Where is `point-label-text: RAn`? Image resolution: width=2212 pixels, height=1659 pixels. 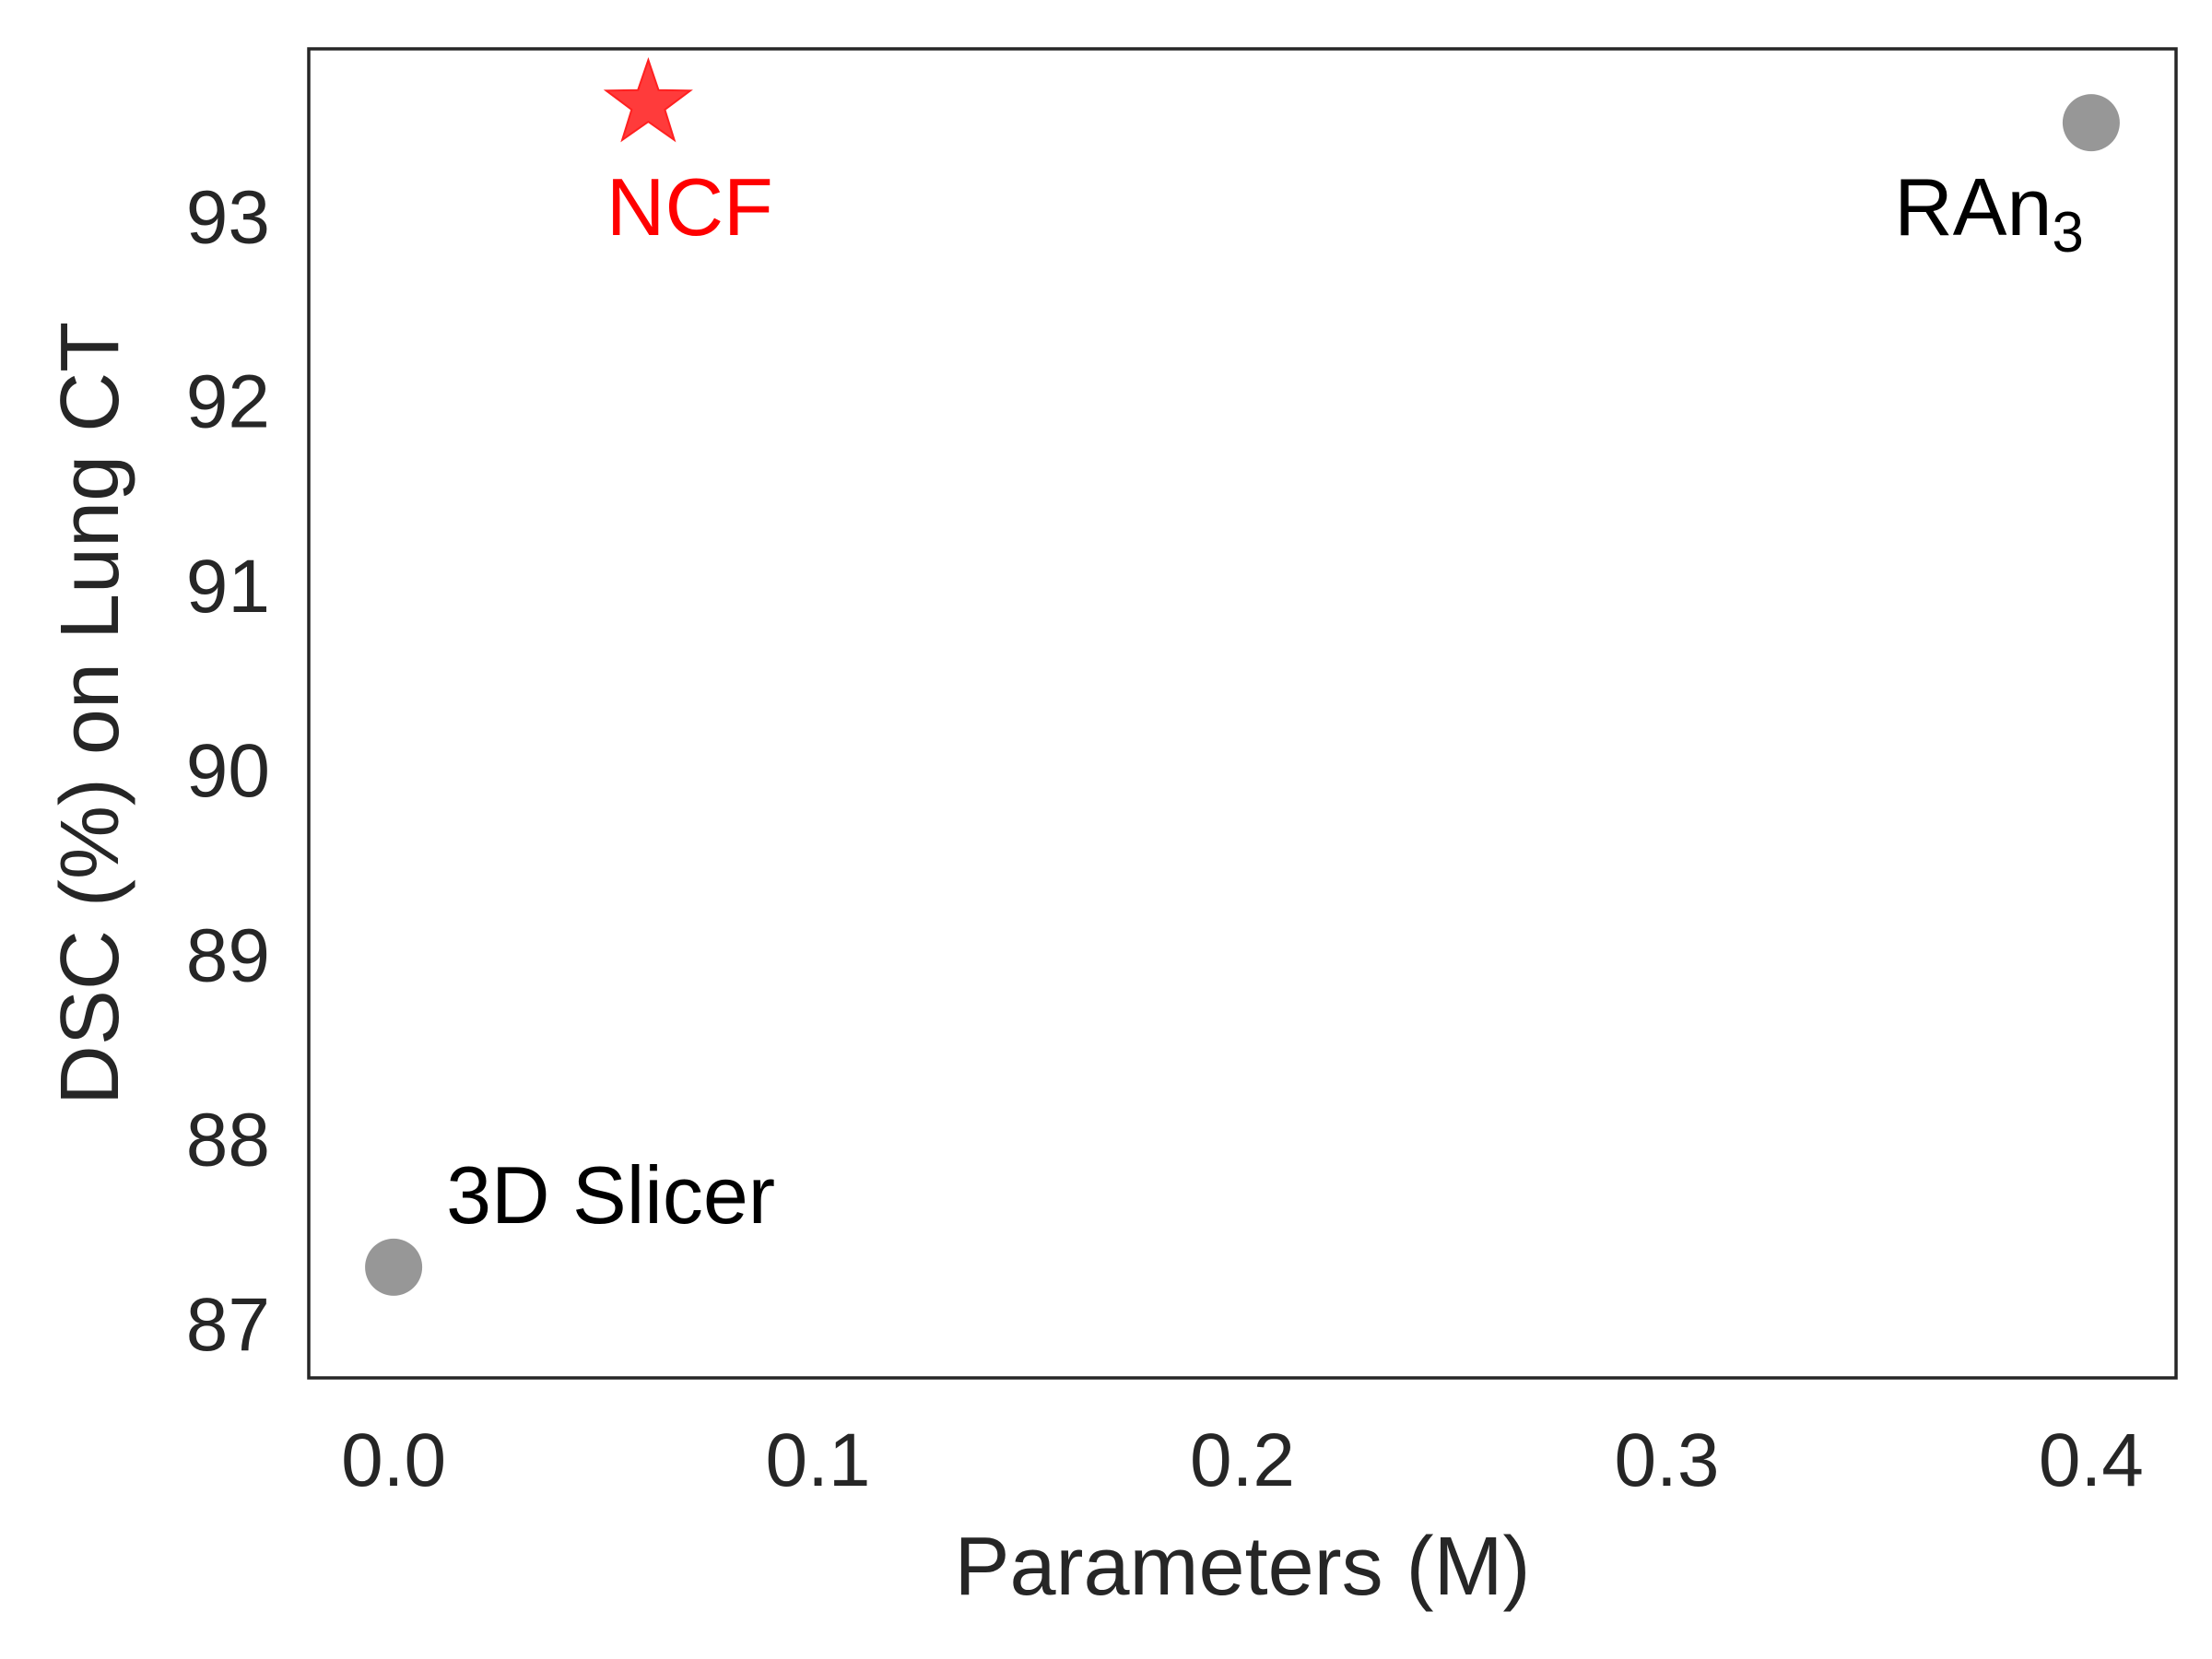 point-label-text: RAn is located at coordinates (1973, 207).